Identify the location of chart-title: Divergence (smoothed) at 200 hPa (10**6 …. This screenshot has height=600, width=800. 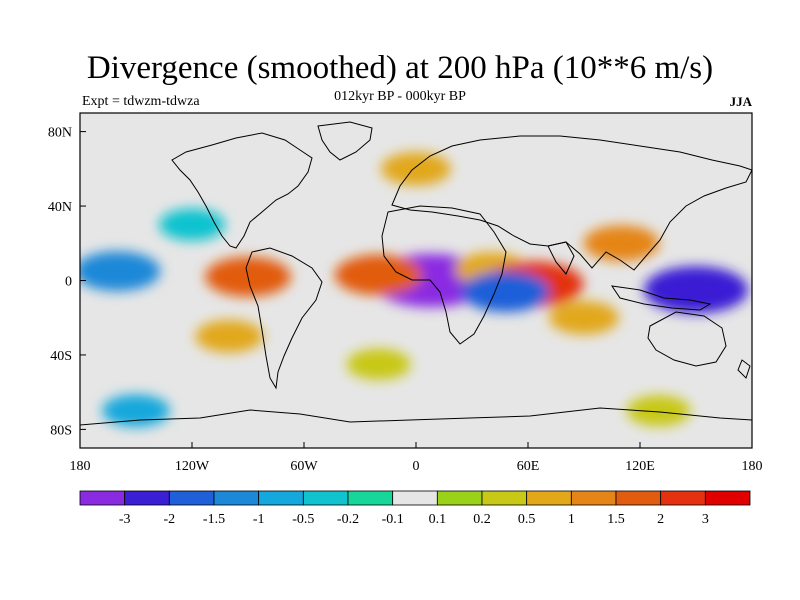
(400, 68).